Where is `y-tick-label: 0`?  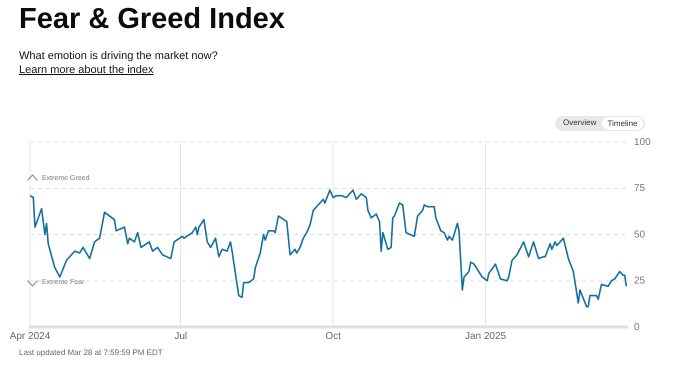 y-tick-label: 0 is located at coordinates (637, 327).